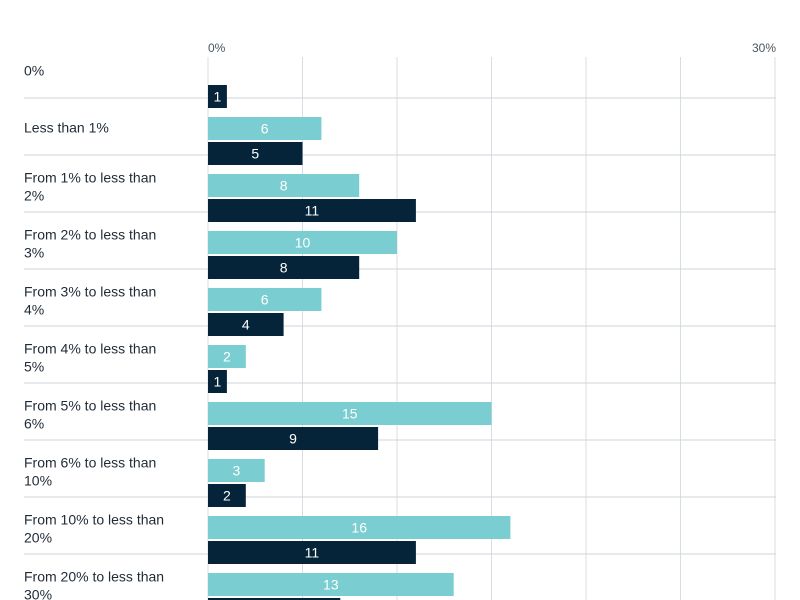 Image resolution: width=800 pixels, height=600 pixels. I want to click on category-label: From 20% to less than 30%, so click(94, 584).